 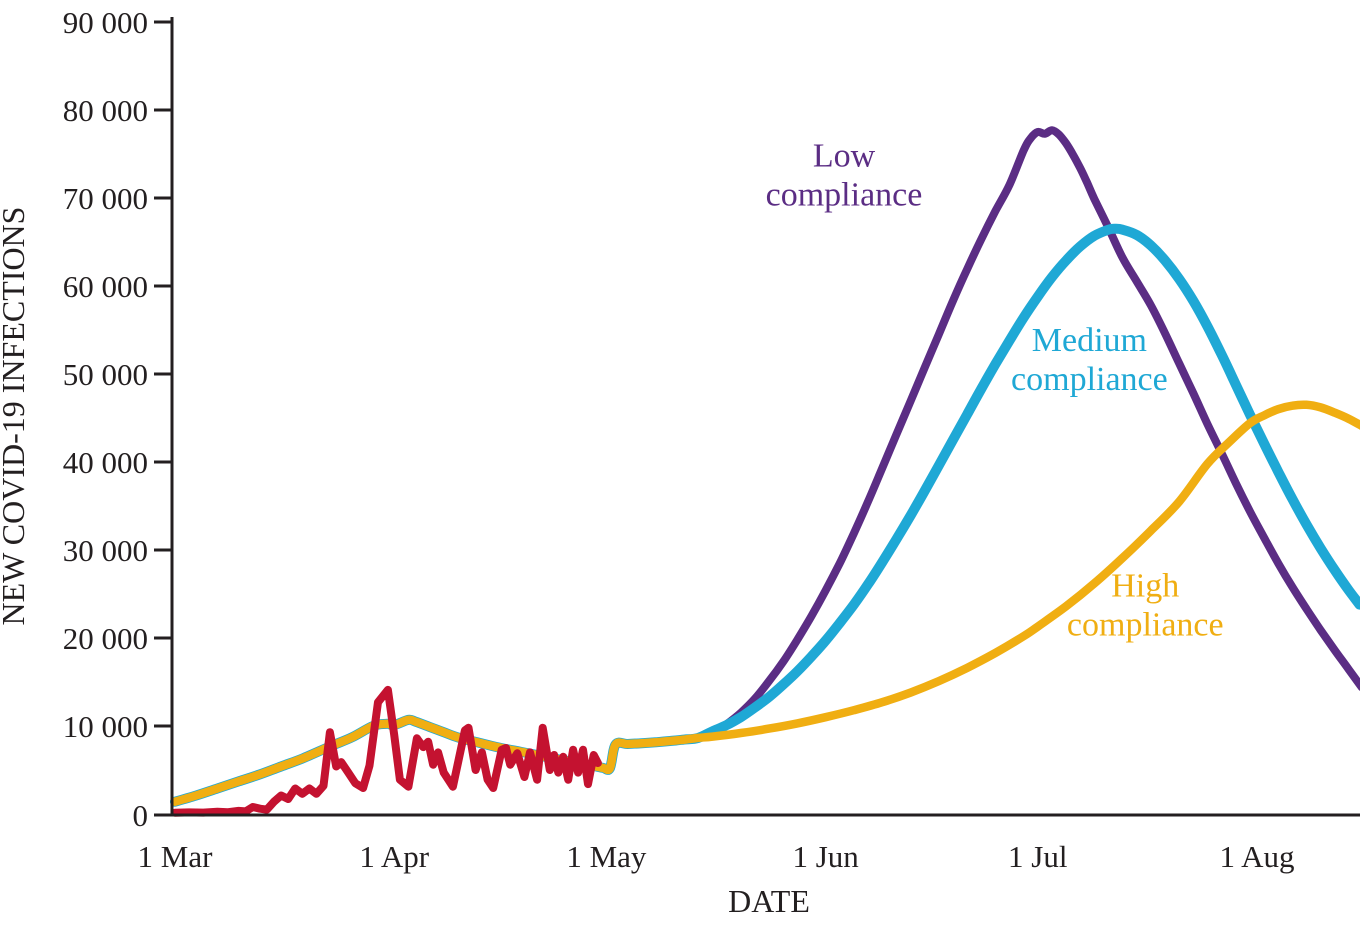 I want to click on y-tick-label: 90 000, so click(x=105, y=22).